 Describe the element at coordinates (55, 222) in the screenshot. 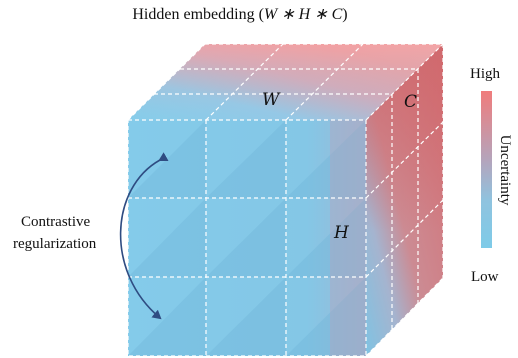

I see `annotation-line-1: Contrastive` at that location.